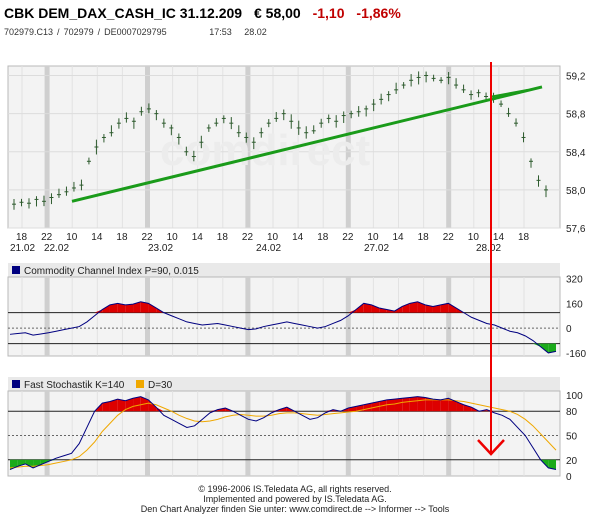  Describe the element at coordinates (56, 248) in the screenshot. I see `x-date-label: 22.02` at that location.